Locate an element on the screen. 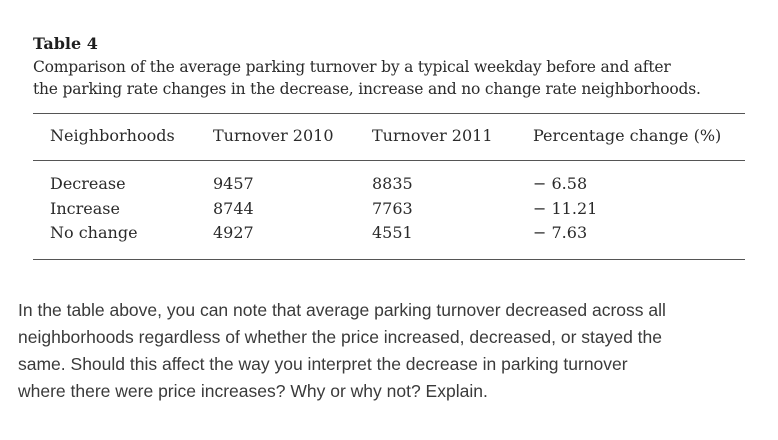 This screenshot has height=440, width=778. table-cell: 4927 is located at coordinates (233, 232).